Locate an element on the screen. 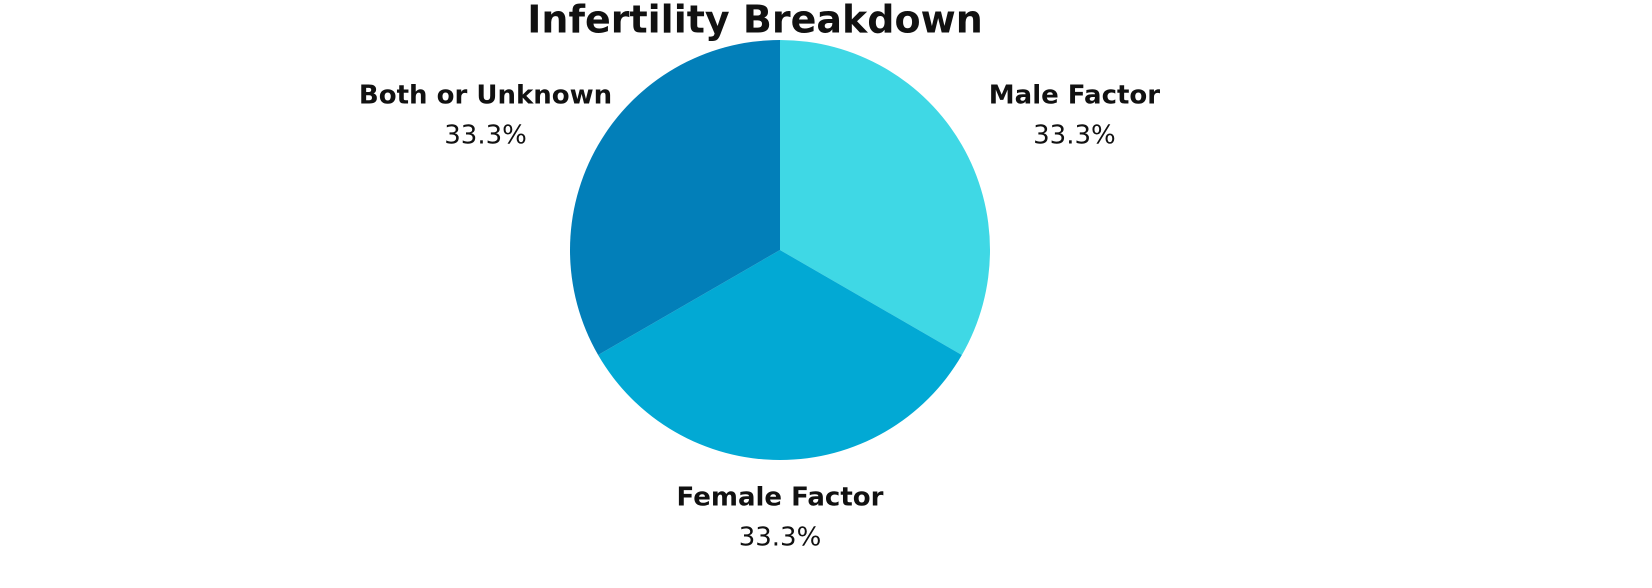 This screenshot has width=1652, height=588. chart-title: Infertility Breakdown is located at coordinates (755, 21).